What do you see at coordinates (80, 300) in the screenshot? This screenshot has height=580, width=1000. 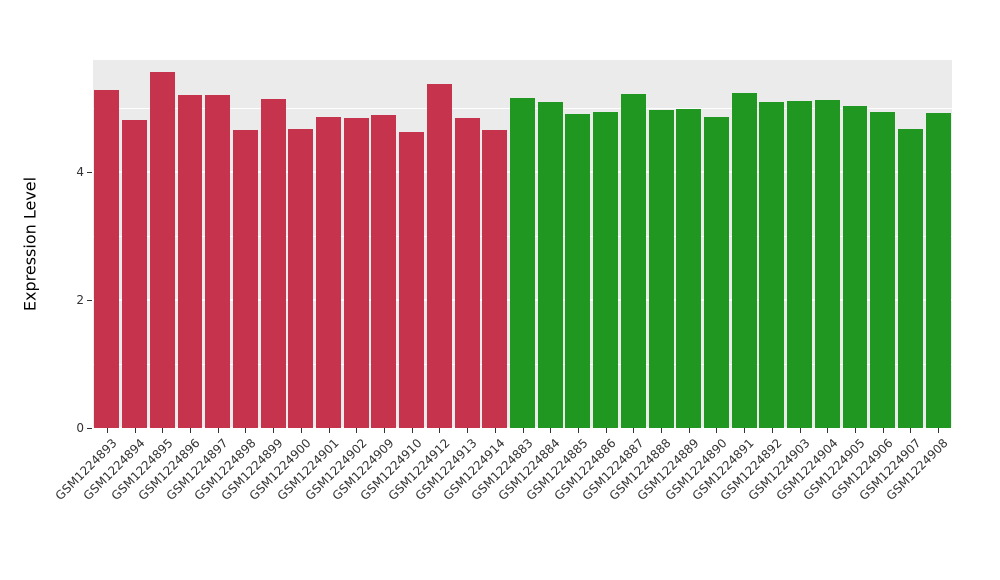 I see `y-tick-label: 2` at bounding box center [80, 300].